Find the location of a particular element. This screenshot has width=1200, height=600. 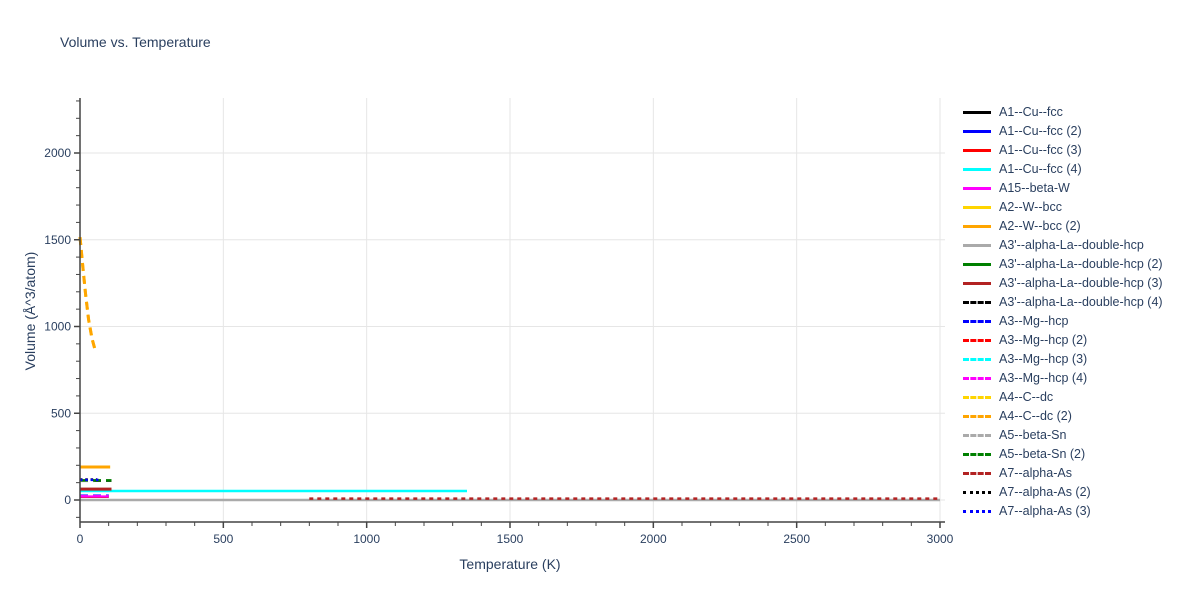

legend-item: A4--C--dc is located at coordinates (1063, 397).